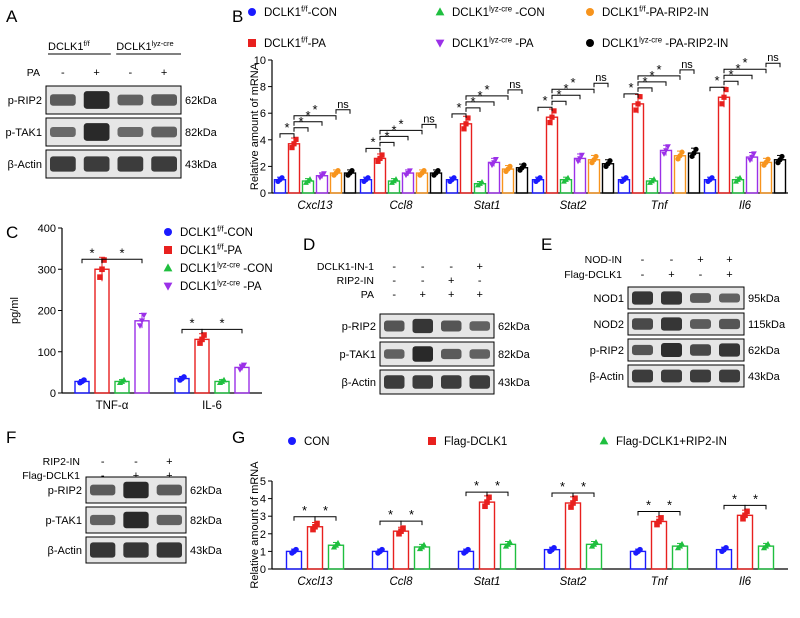  Describe the element at coordinates (514, 355) in the screenshot. I see `blot-d-kda-label: 82kDa` at that location.